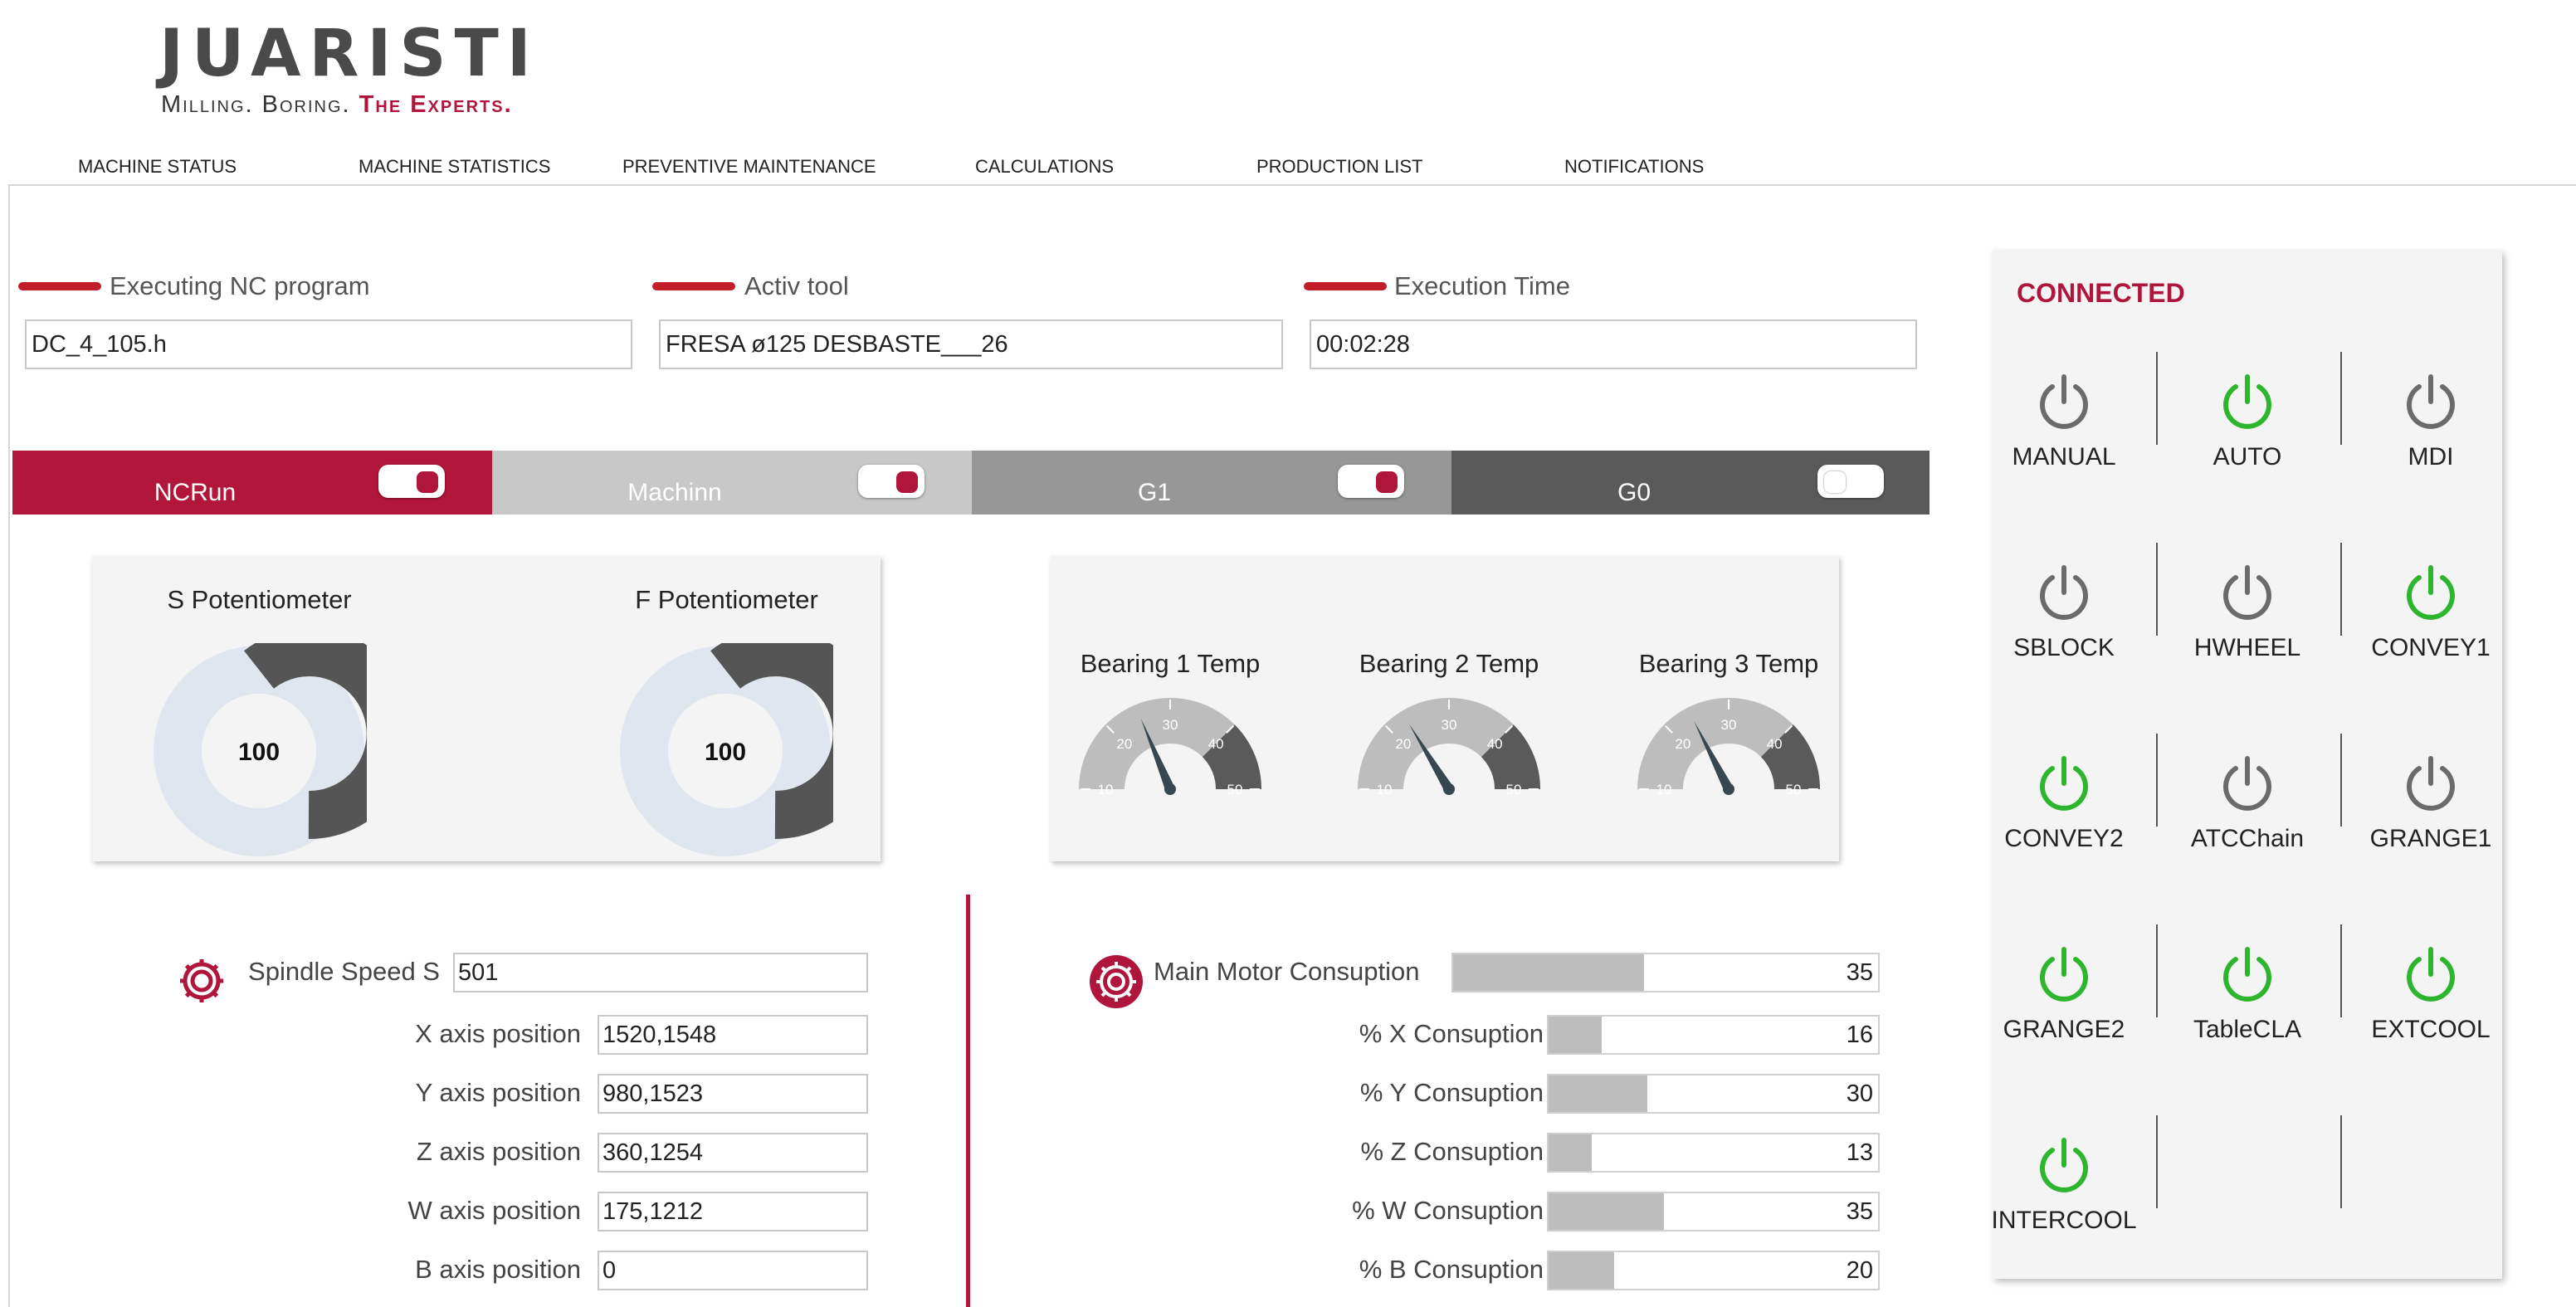  Describe the element at coordinates (240, 285) in the screenshot. I see `nc-program-label: Executing NC program` at that location.